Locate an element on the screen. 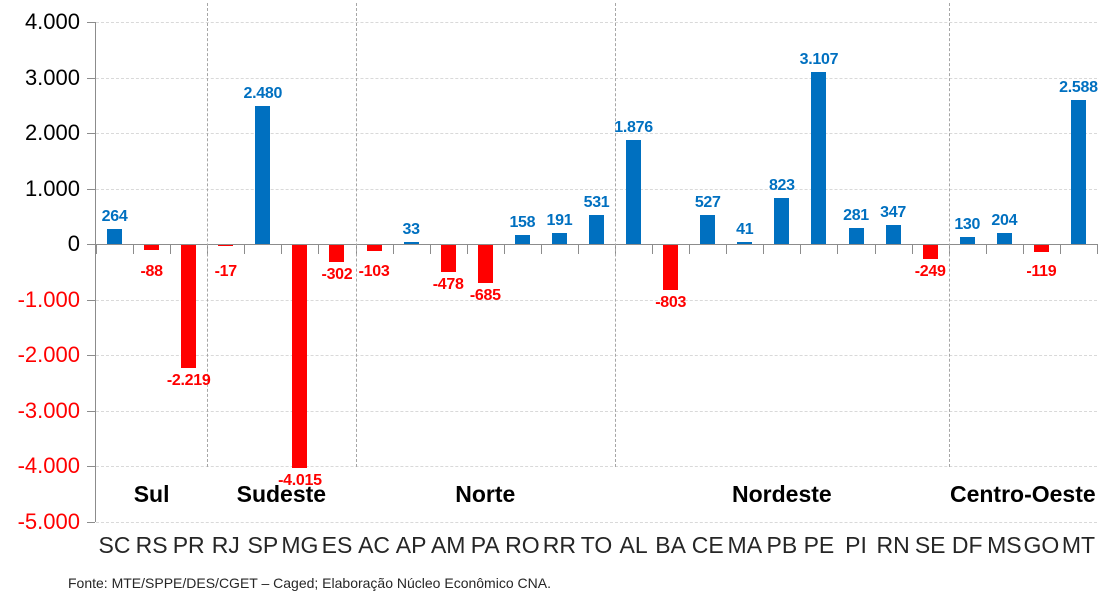 The image size is (1104, 600). bar-RO is located at coordinates (522, 239).